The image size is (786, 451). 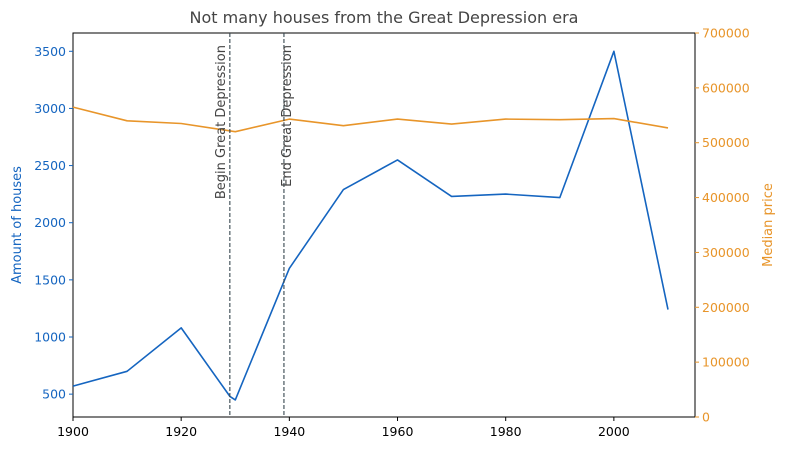 I want to click on annotation-label: End Great Depression, so click(x=287, y=116).